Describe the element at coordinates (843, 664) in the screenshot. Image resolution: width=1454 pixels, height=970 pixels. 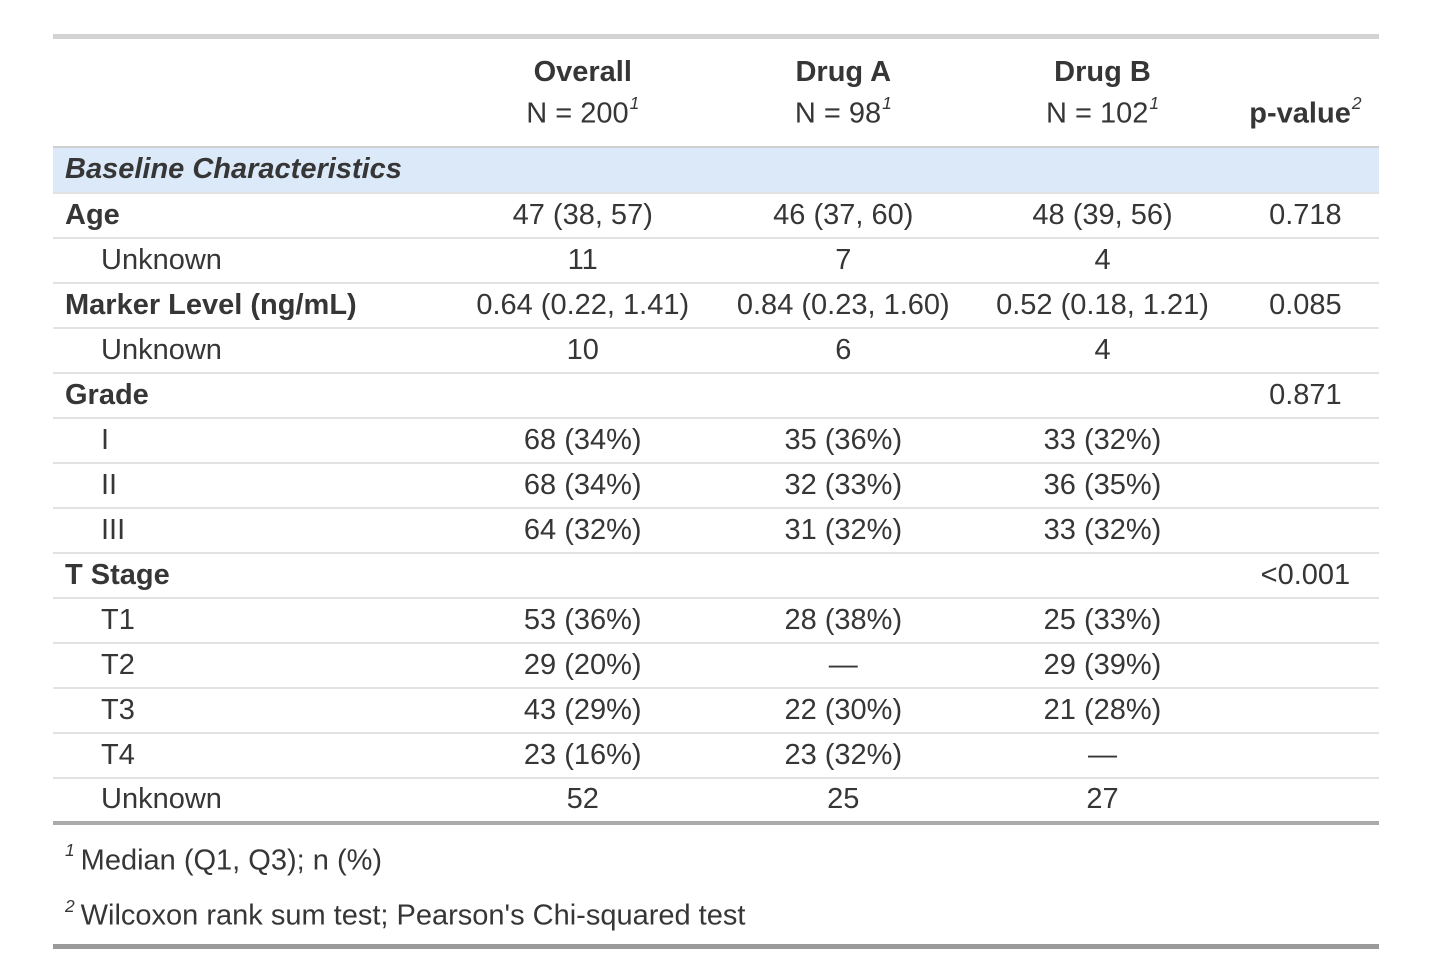
I see `cell-drug-a: —` at that location.